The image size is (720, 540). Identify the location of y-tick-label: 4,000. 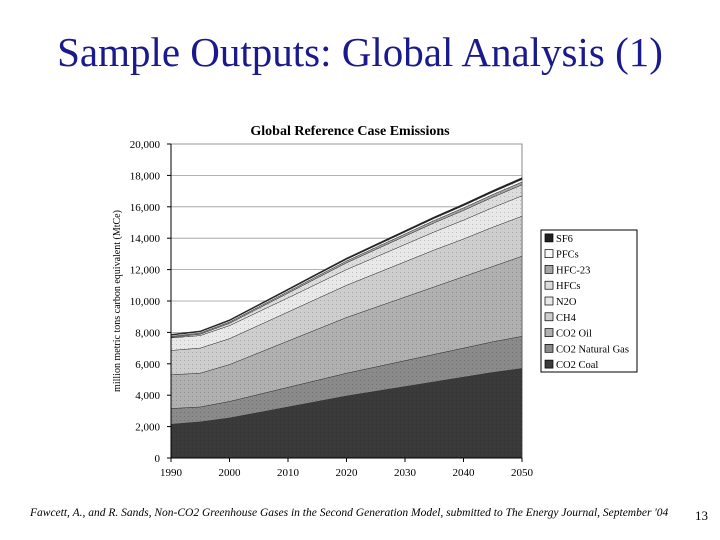
(147, 396).